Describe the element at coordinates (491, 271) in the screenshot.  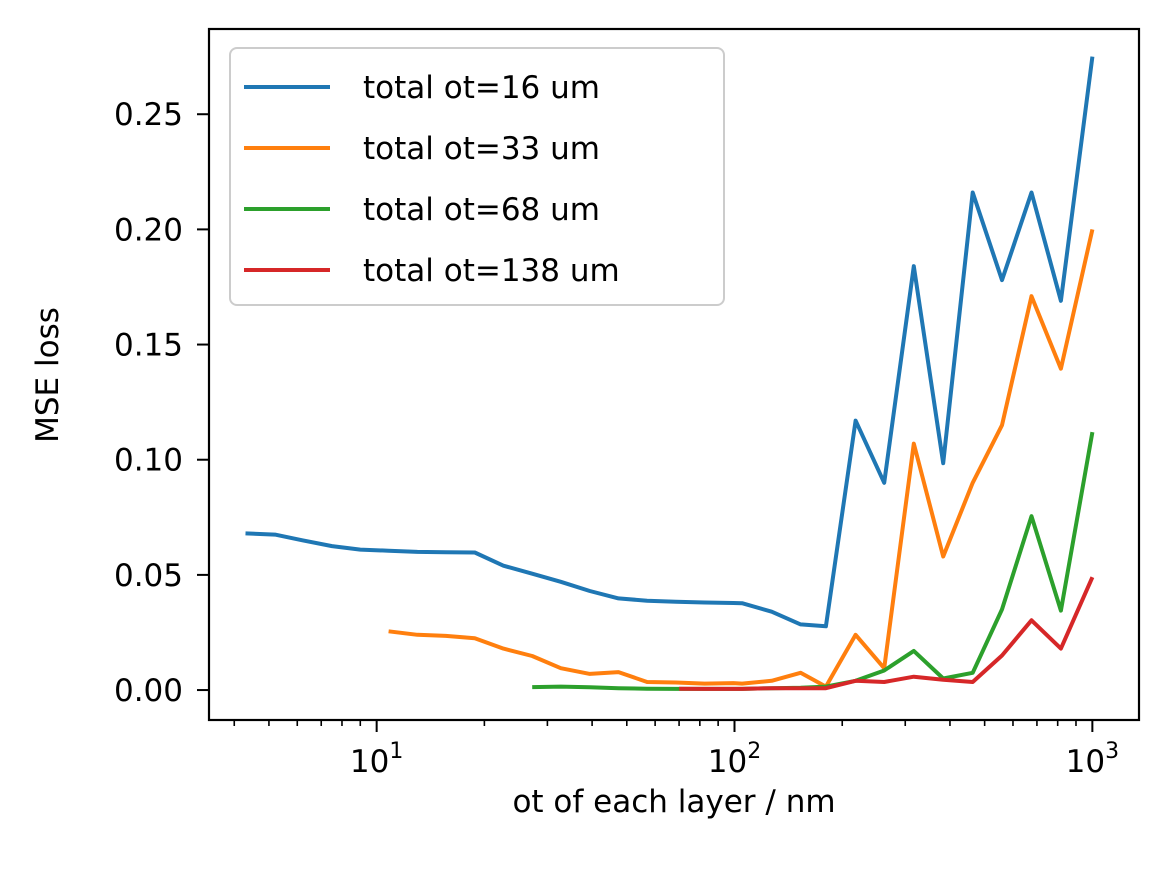
I see `legend-label-4: total ot=138 um` at that location.